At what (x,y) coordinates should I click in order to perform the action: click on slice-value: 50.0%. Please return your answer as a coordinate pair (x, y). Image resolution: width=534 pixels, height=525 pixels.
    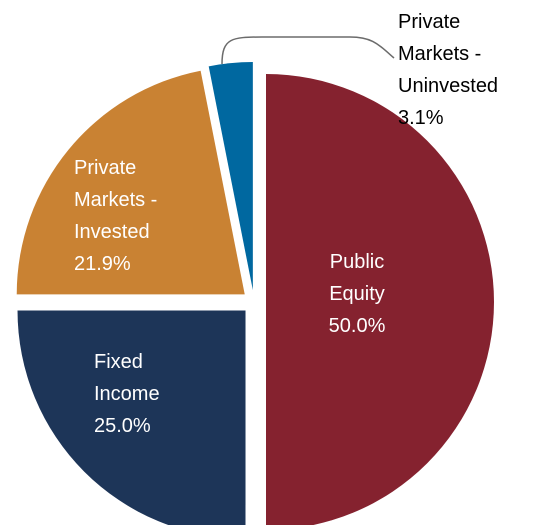
    Looking at the image, I should click on (357, 326).